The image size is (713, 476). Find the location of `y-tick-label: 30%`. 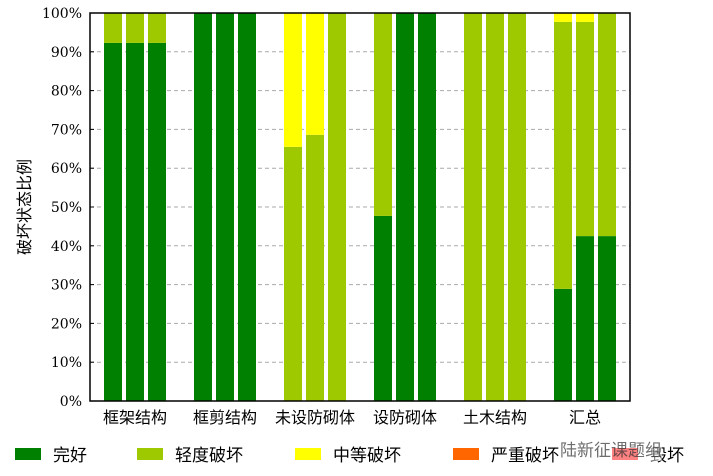

y-tick-label: 30% is located at coordinates (66, 286).